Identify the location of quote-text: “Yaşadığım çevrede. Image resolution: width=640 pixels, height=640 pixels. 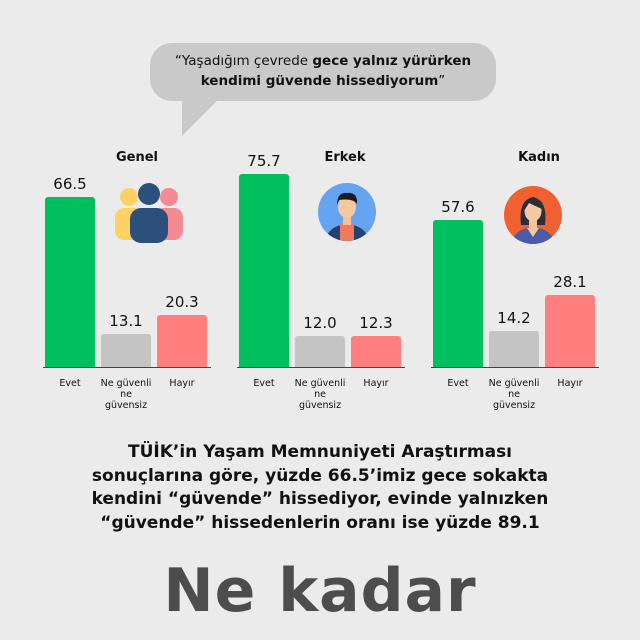
(243, 61).